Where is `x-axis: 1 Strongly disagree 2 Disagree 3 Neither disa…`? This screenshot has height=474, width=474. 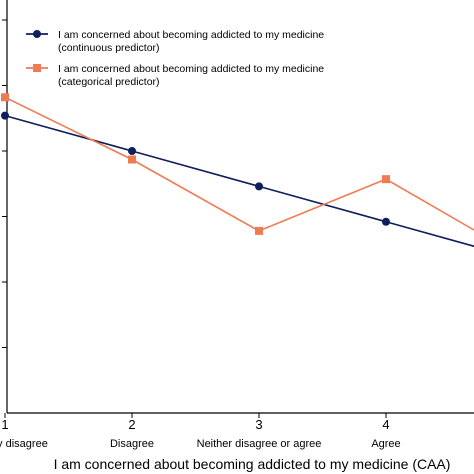 x-axis: 1 Strongly disagree 2 Disagree 3 Neither disa… is located at coordinates (237, 431).